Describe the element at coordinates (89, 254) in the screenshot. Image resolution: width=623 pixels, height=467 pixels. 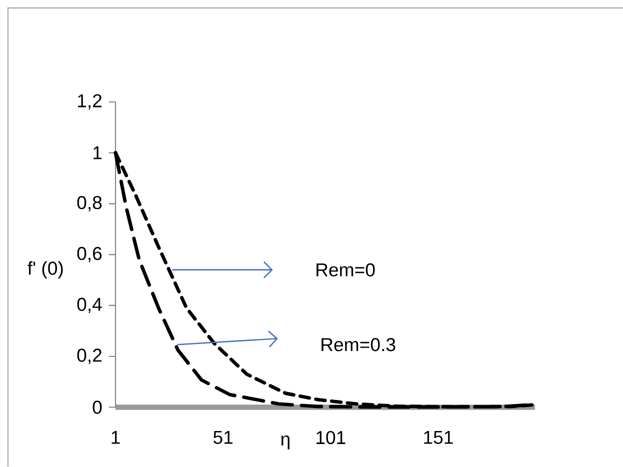
I see `y-tick-label: 0,6` at that location.